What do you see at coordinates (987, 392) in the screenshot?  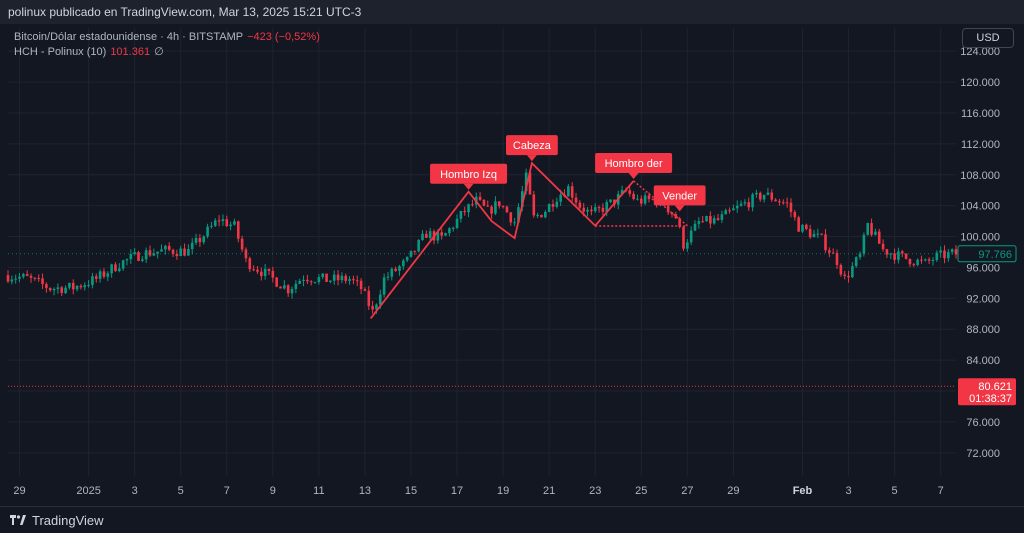 I see `hline-price-tag` at bounding box center [987, 392].